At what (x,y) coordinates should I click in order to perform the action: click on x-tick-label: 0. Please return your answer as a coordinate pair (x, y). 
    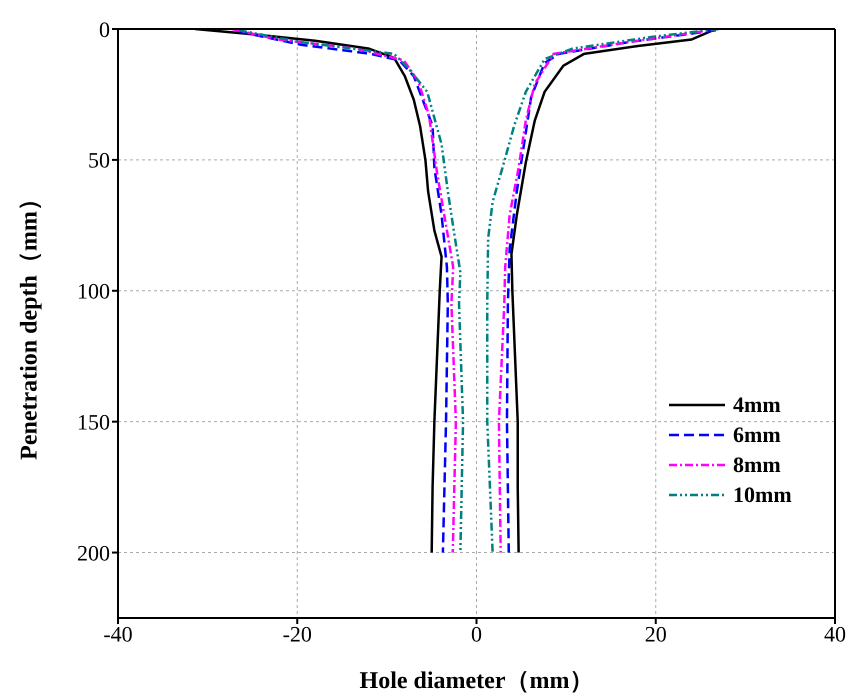
    Looking at the image, I should click on (476, 634).